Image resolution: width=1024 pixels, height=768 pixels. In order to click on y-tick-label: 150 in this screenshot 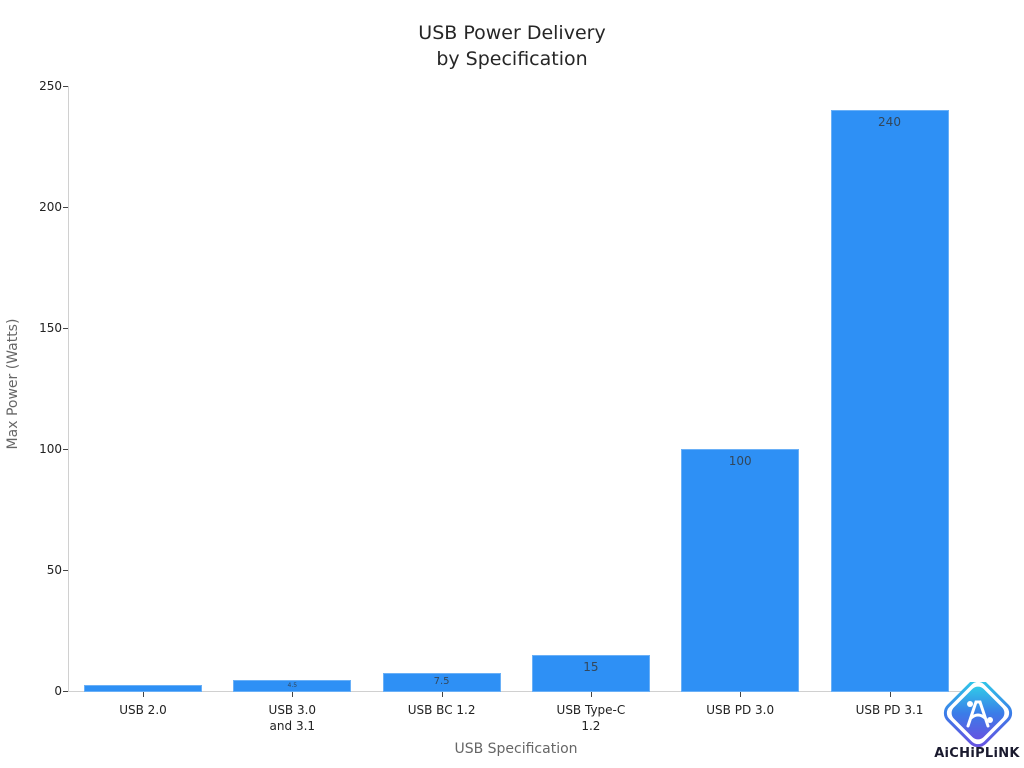, I will do `click(50, 328)`.